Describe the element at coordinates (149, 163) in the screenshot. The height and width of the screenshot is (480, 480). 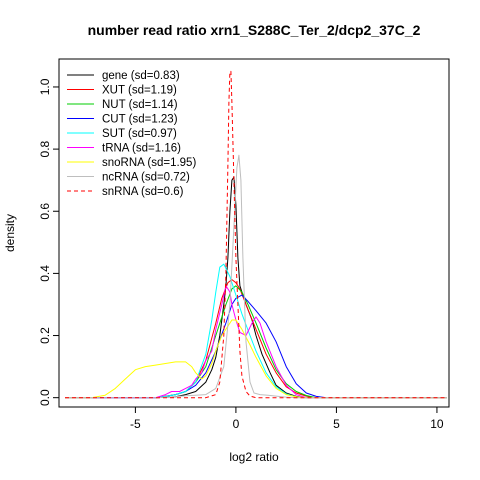
I see `legend-label: snoRNA (sd=1.95)` at that location.